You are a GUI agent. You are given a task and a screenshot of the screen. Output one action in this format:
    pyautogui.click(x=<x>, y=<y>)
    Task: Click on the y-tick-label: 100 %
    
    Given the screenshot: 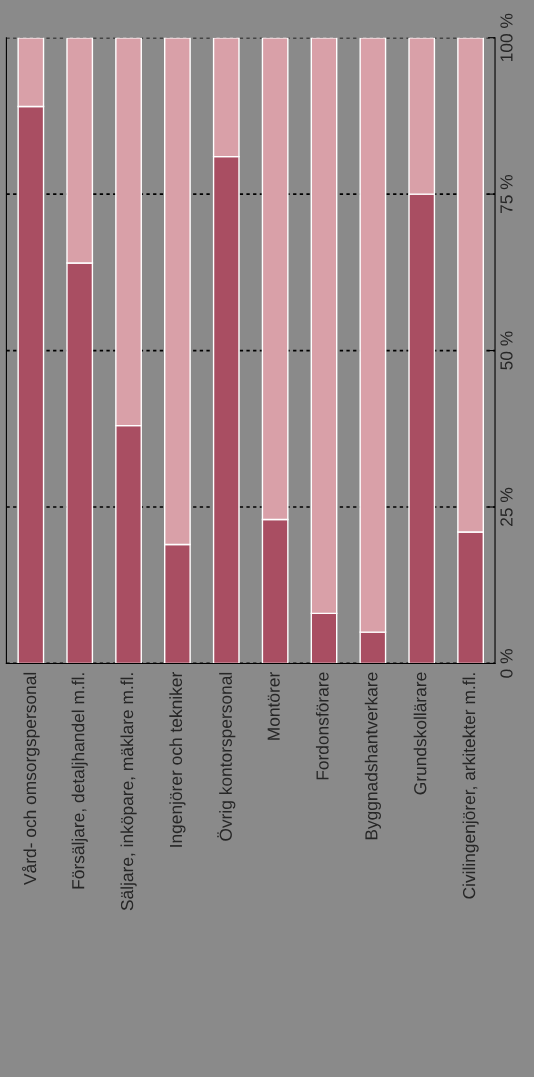 What is the action you would take?
    pyautogui.click(x=506, y=37)
    